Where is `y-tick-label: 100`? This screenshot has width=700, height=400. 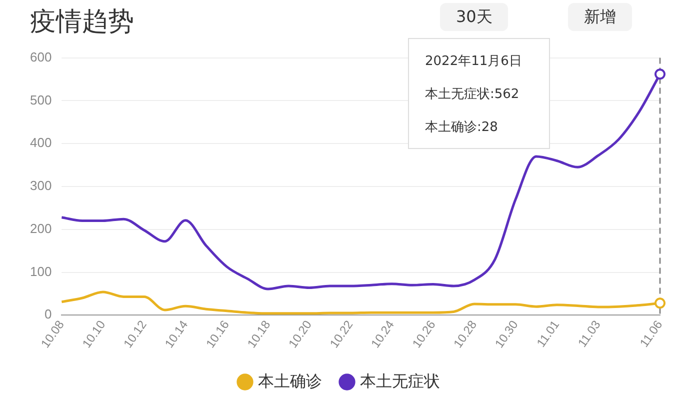 y-tick-label: 100 is located at coordinates (41, 271).